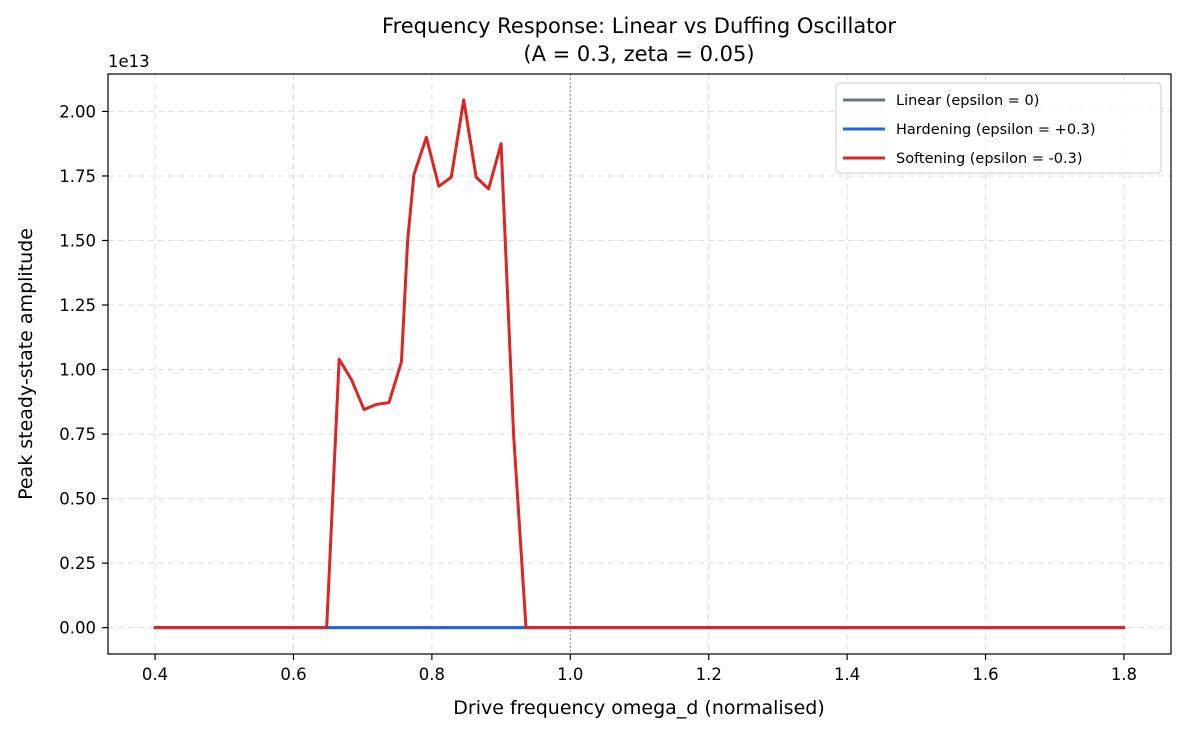  What do you see at coordinates (129, 61) in the screenshot?
I see `y-axis-offset-label: 1e13` at bounding box center [129, 61].